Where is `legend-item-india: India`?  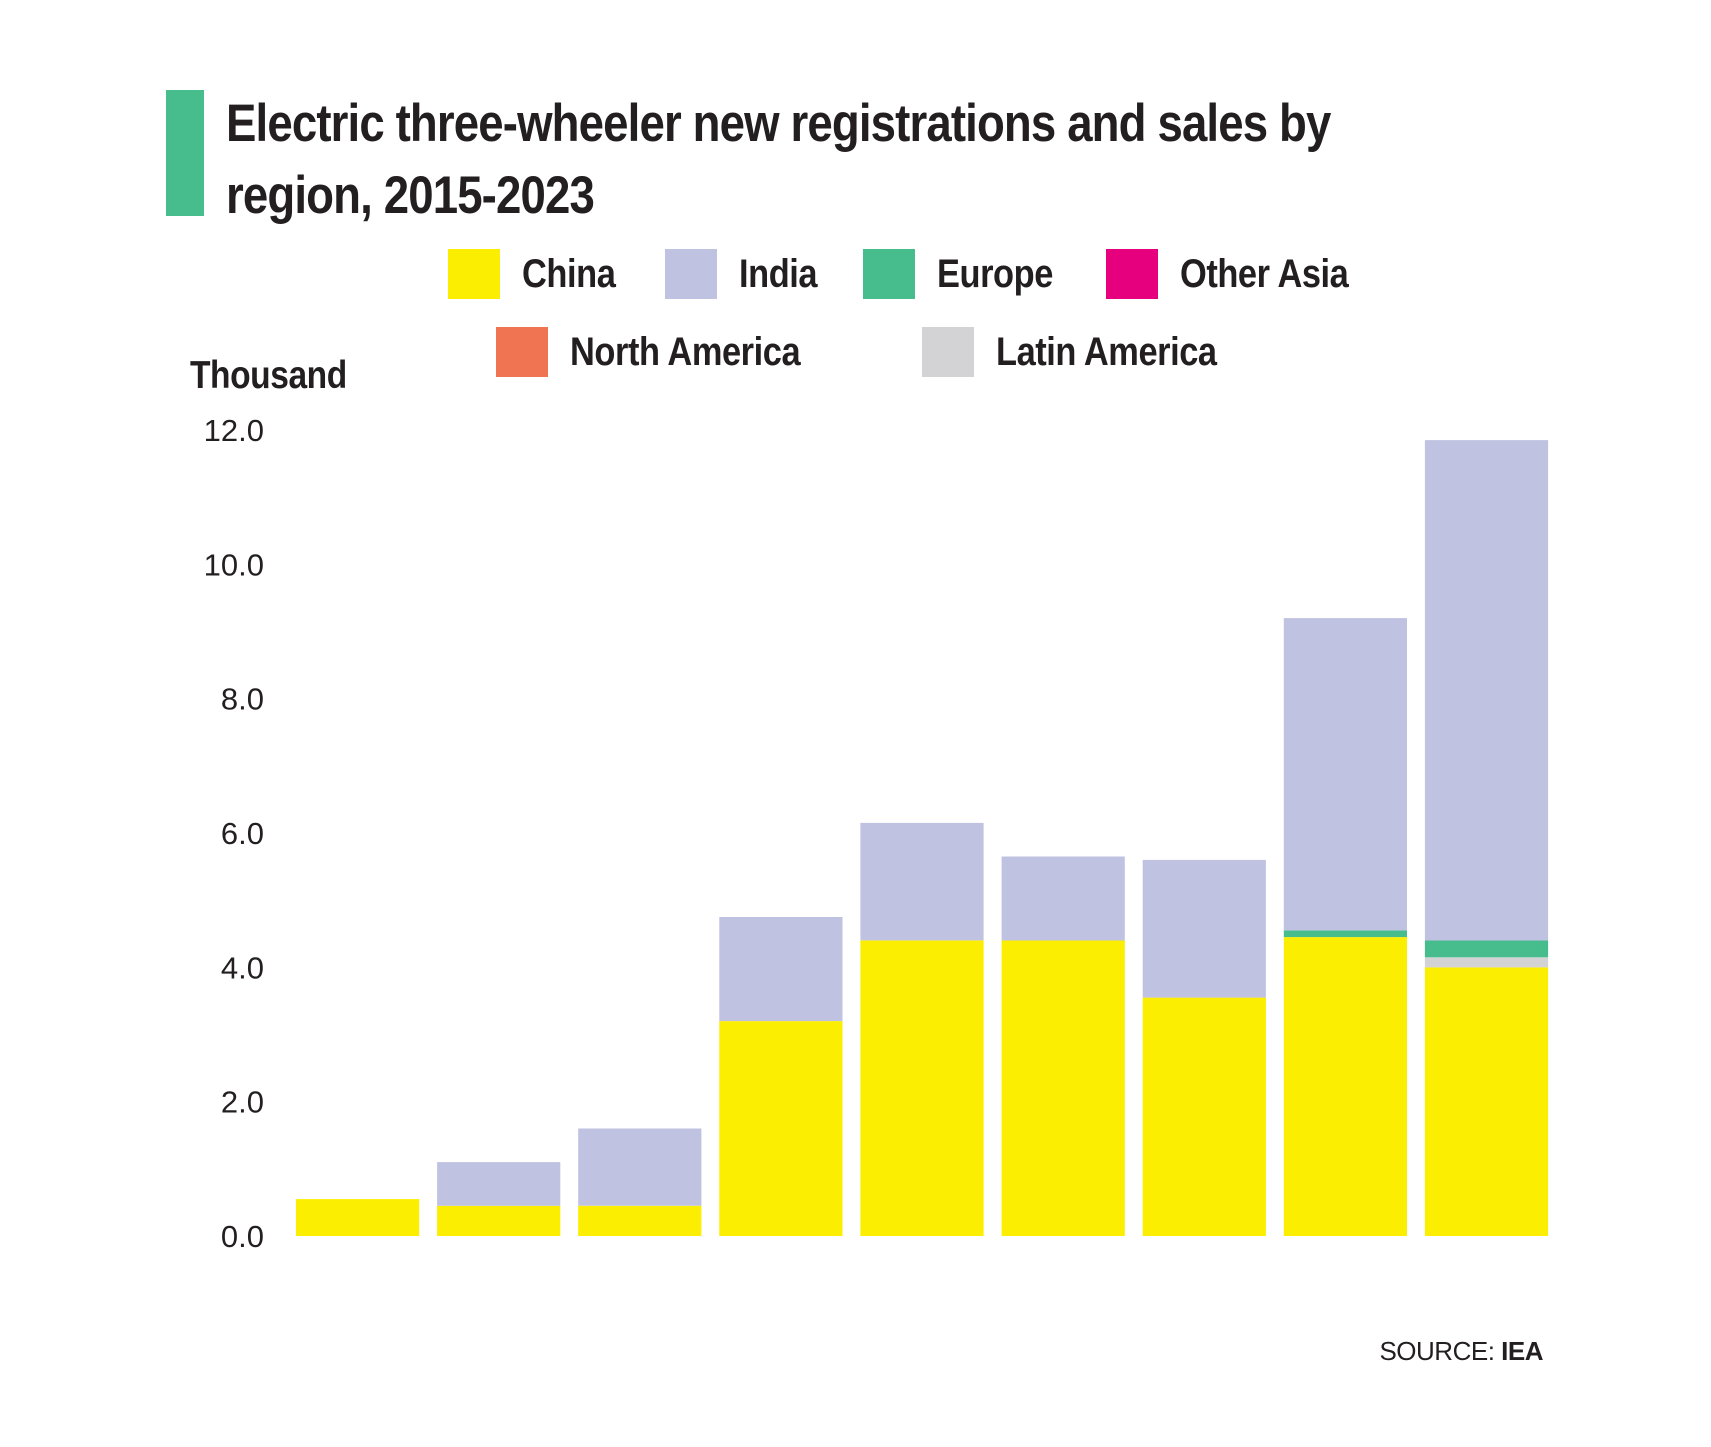 legend-item-india: India is located at coordinates (747, 274).